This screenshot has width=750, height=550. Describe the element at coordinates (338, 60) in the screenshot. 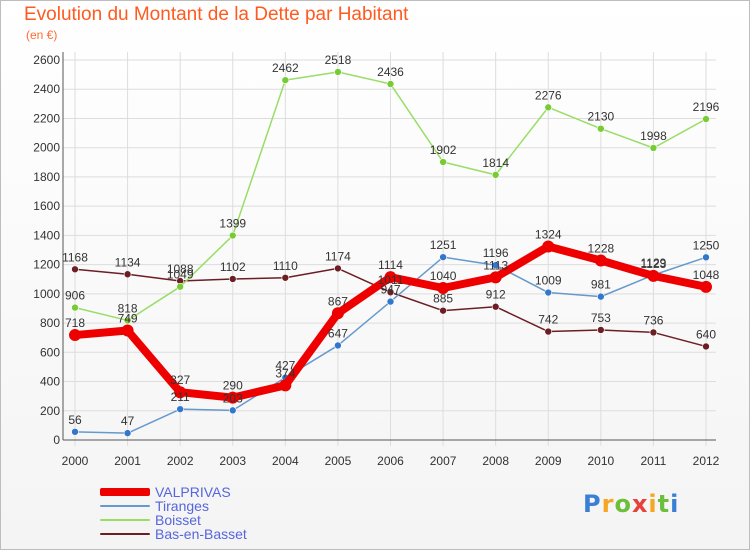

I see `data-label: 2518` at that location.